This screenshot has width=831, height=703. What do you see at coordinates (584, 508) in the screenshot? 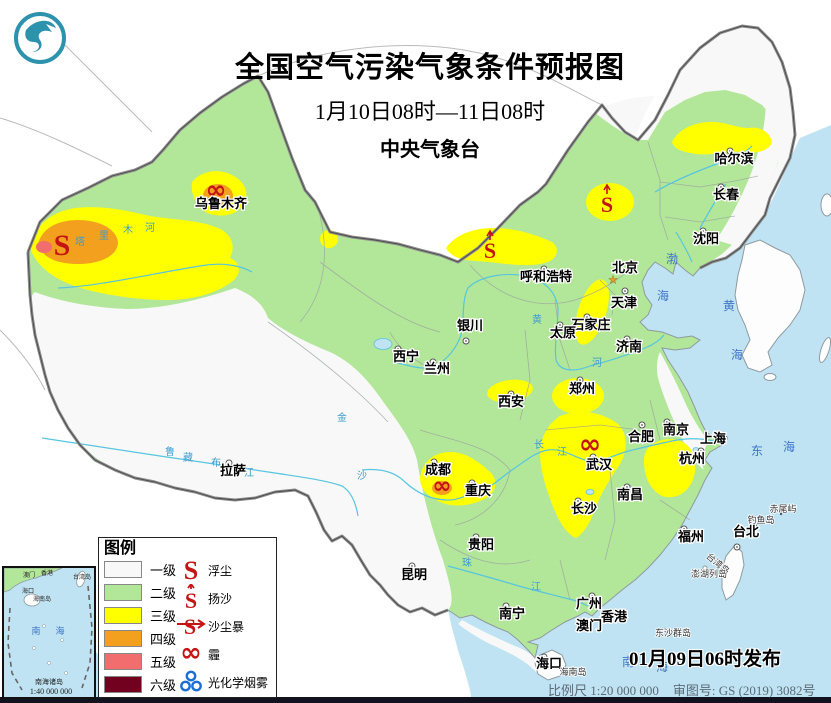
I see `city-label: 长沙` at bounding box center [584, 508].